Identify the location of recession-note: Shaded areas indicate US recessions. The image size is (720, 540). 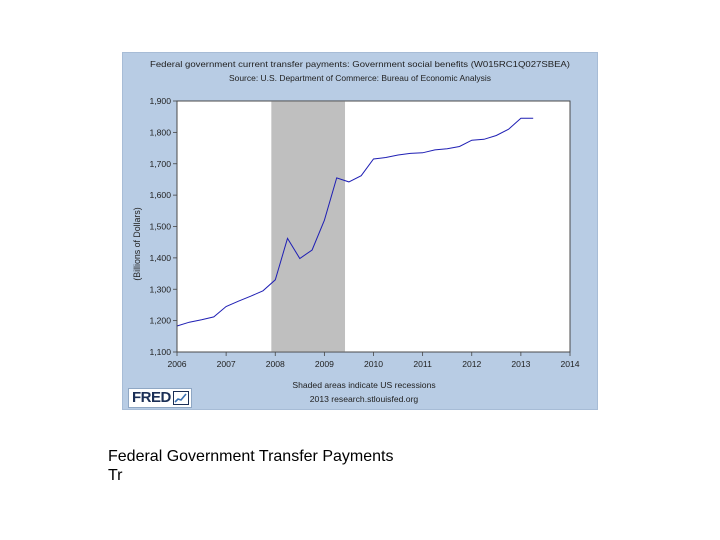
(363, 385).